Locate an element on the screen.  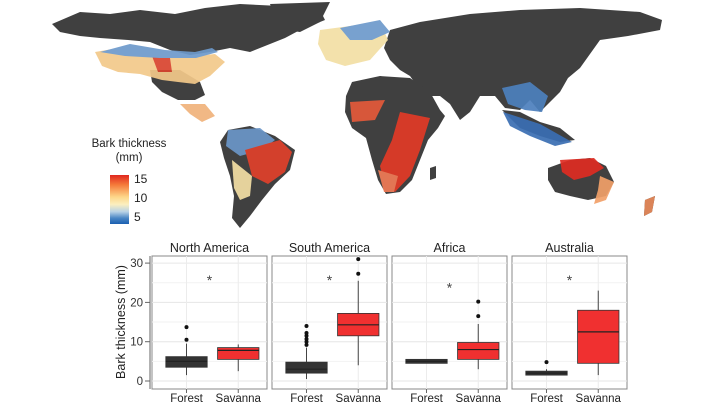
y-axis: 0 10 20 30 is located at coordinates (140, 322).